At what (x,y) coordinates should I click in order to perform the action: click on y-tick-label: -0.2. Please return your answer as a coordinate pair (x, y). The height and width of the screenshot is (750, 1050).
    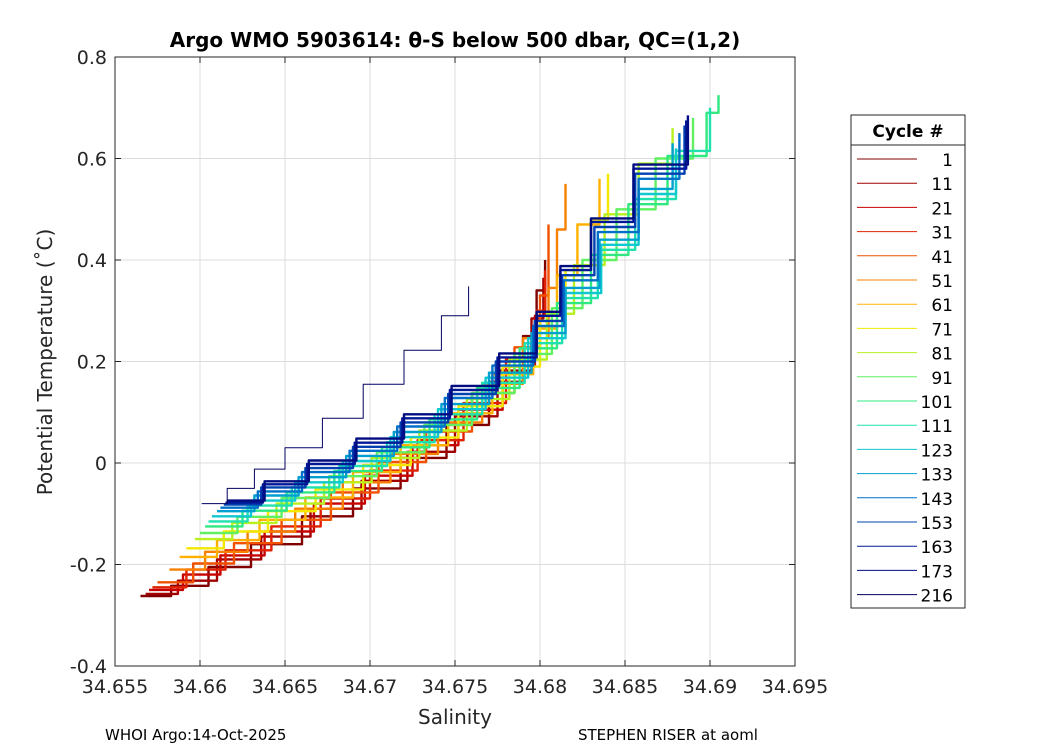
    Looking at the image, I should click on (88, 566).